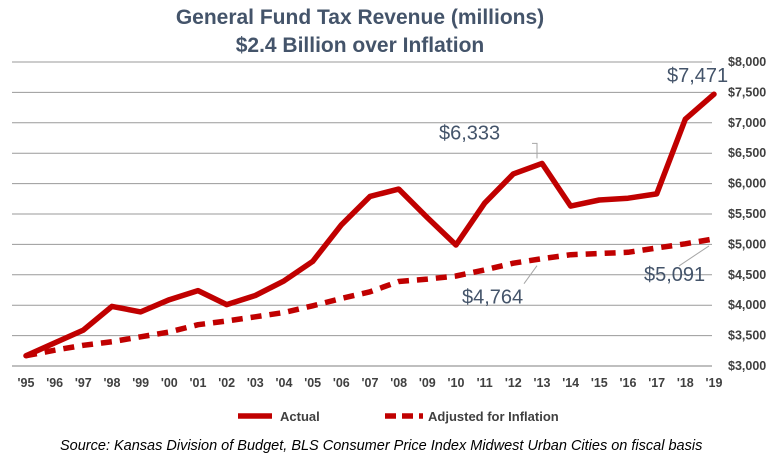  What do you see at coordinates (747, 305) in the screenshot?
I see `y-tick-label: $4,000` at bounding box center [747, 305].